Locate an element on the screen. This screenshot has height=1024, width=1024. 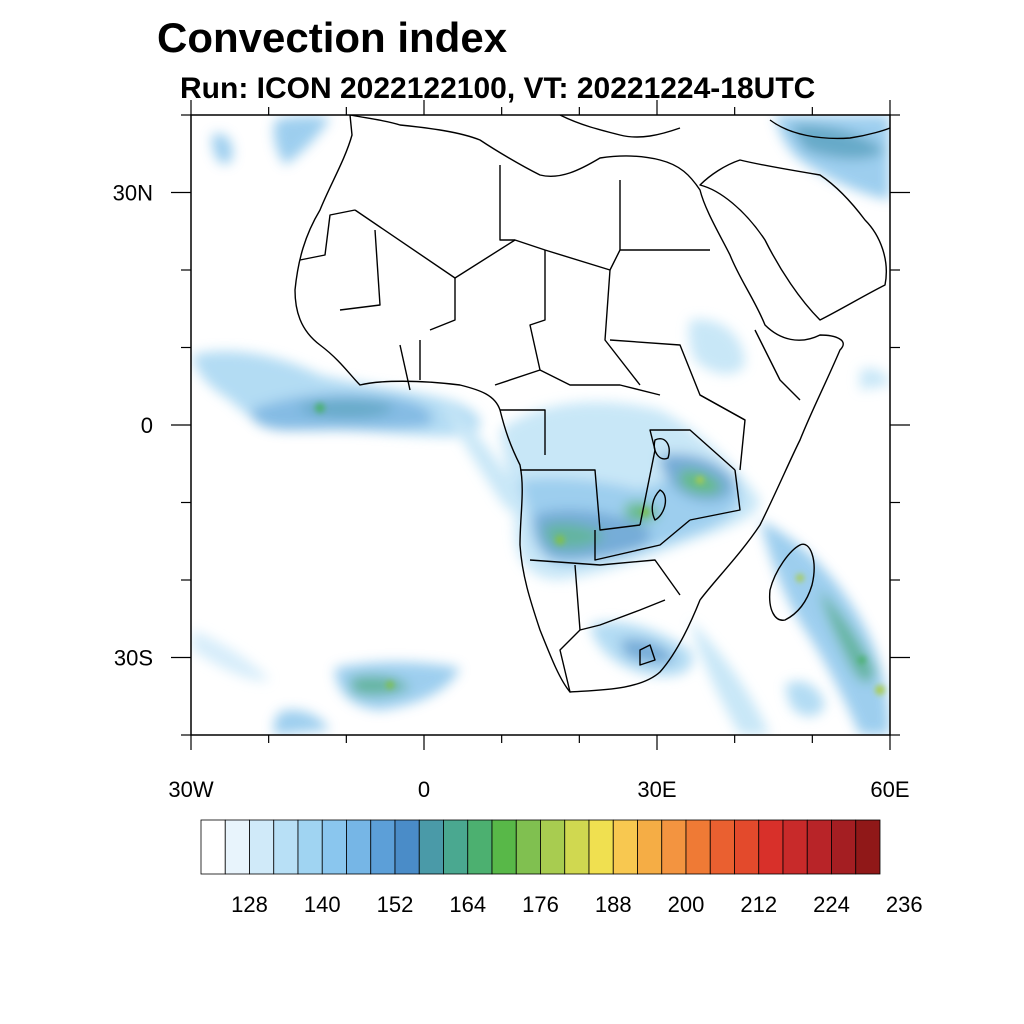
colorbar: 128 140 152 164 176 188 200 212 224 236 is located at coordinates (561, 868).